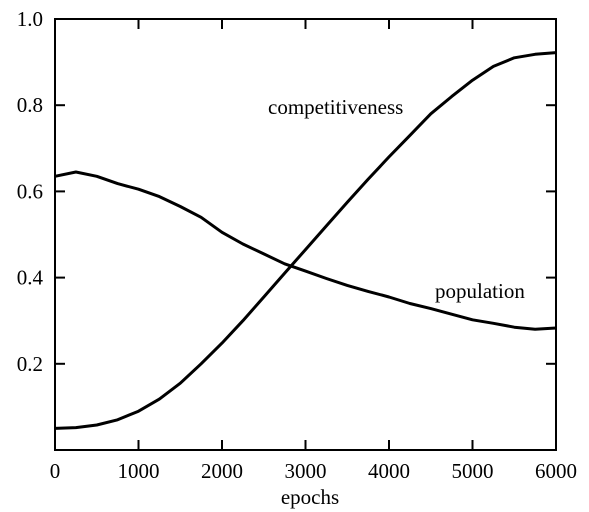  What do you see at coordinates (30, 19) in the screenshot?
I see `y-tick-label: 1.0` at bounding box center [30, 19].